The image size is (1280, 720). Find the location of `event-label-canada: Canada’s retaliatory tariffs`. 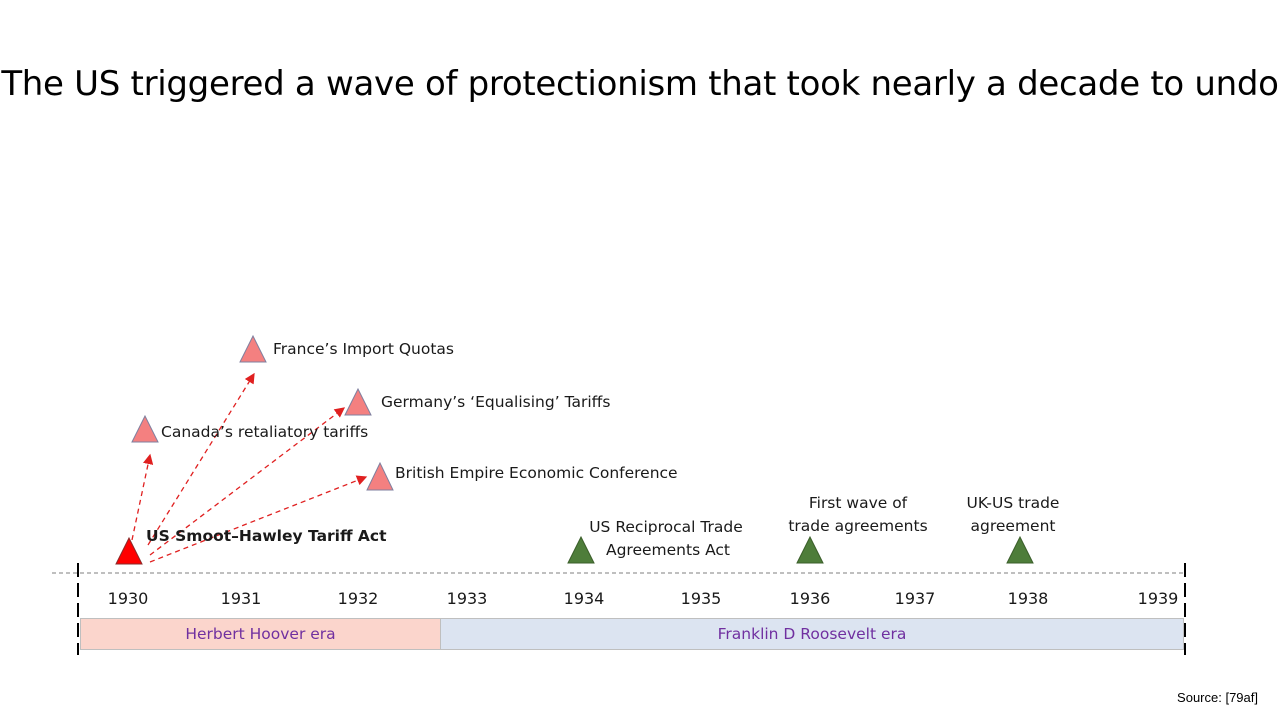

event-label-canada: Canada’s retaliatory tariffs is located at coordinates (264, 432).